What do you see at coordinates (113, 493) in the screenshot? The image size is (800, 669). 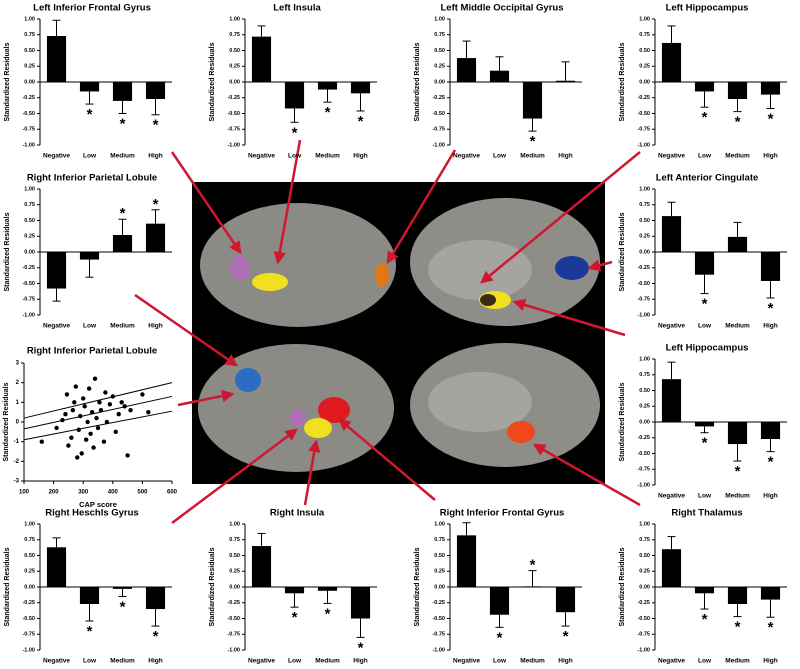 I see `x-tick-label: 400` at bounding box center [113, 493].